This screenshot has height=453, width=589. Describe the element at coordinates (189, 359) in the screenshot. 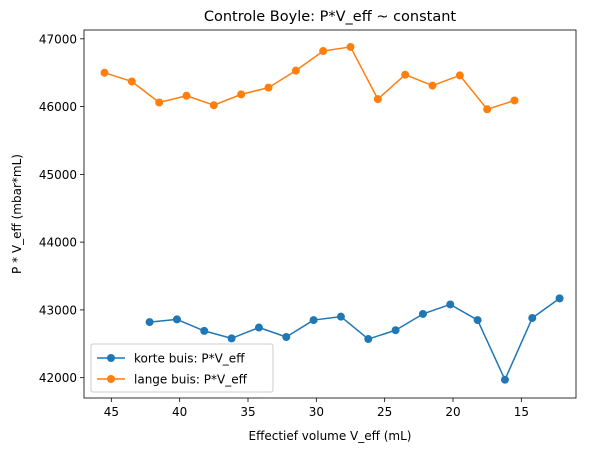

I see `legend-label-korte-buis: korte buis: P*V_eff` at that location.